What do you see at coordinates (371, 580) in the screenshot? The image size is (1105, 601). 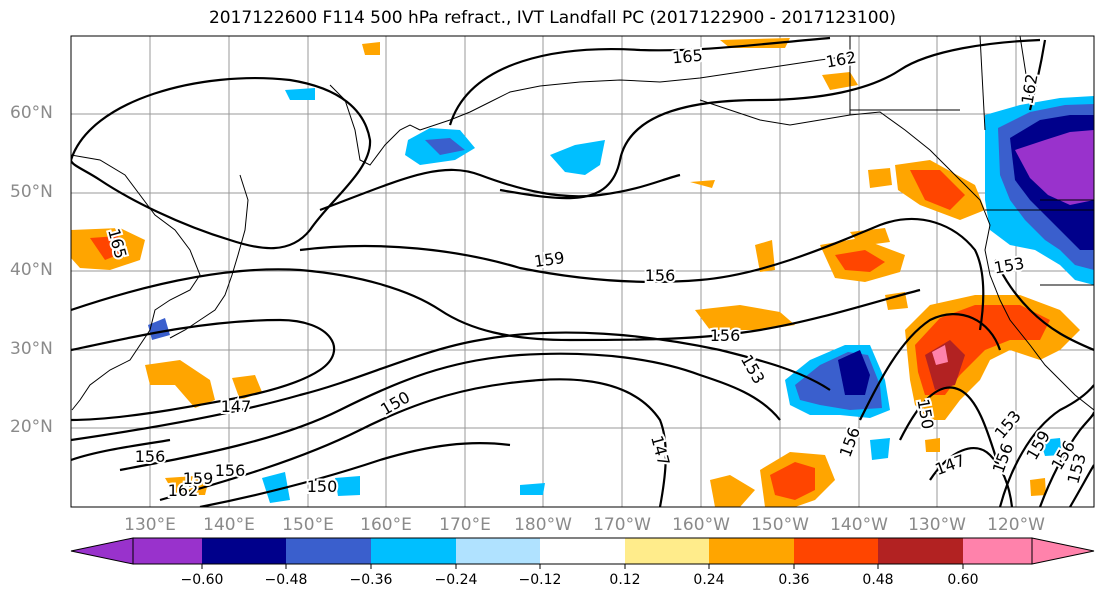 I see `colorbar-tick-label: −0.36` at bounding box center [371, 580].